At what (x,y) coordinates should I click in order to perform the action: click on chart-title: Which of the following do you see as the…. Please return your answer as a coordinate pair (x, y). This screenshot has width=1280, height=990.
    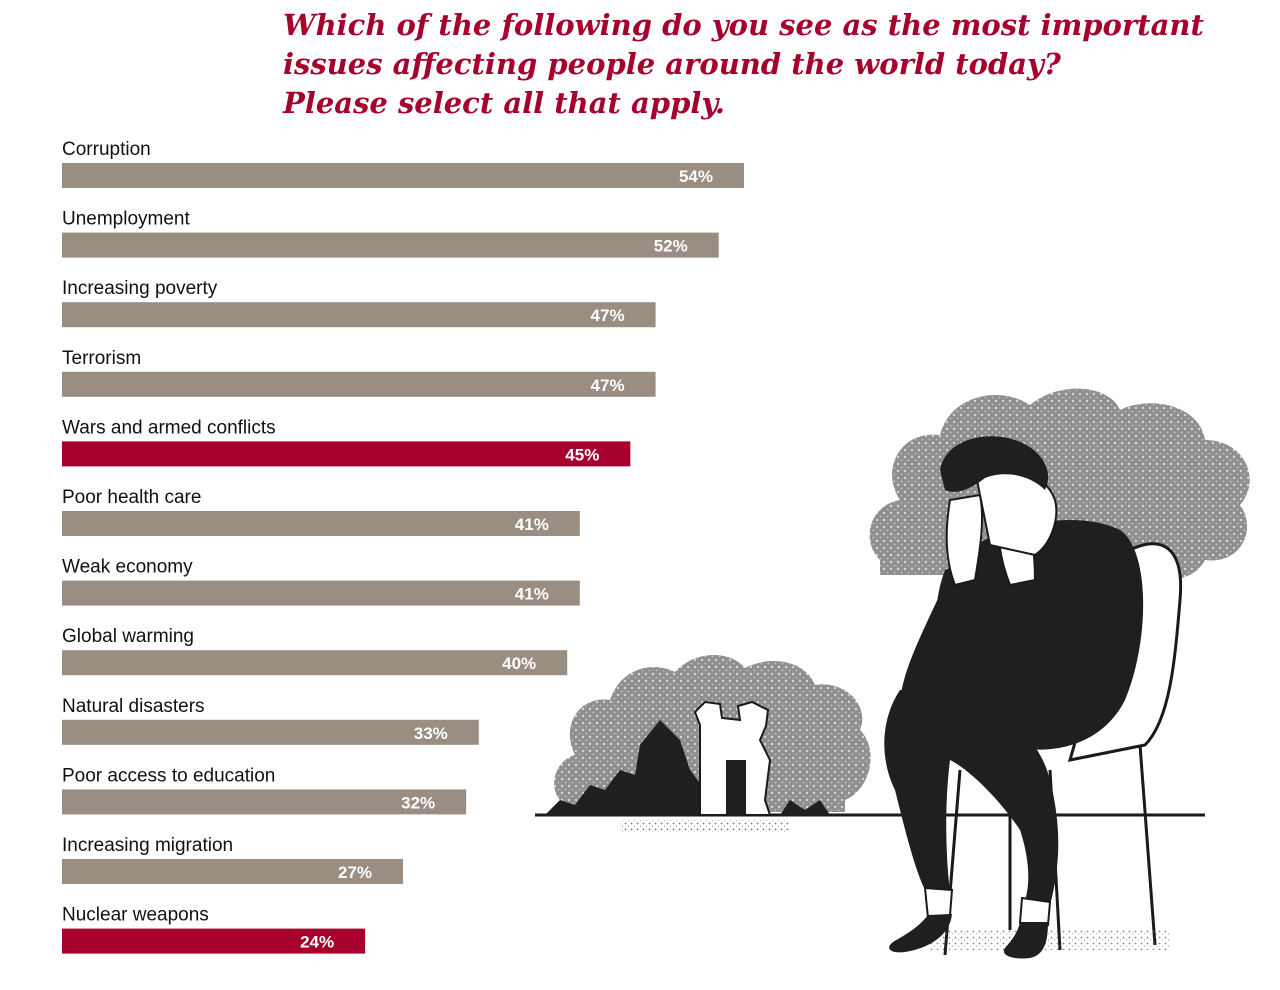
    Looking at the image, I should click on (743, 64).